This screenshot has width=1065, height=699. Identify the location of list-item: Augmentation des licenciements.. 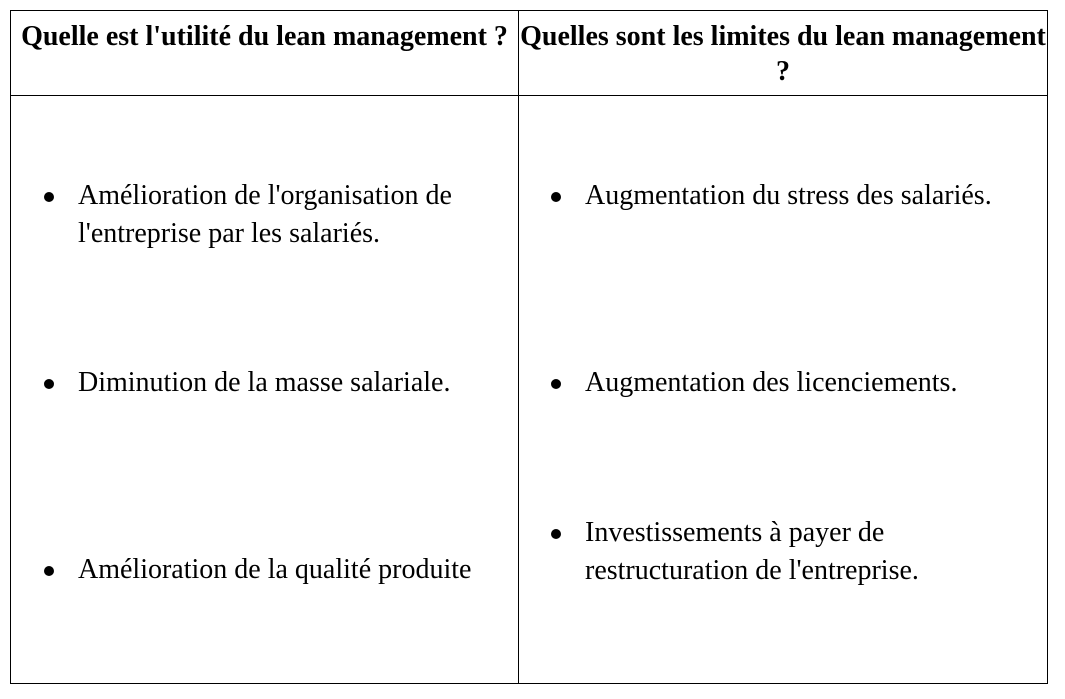
(793, 383).